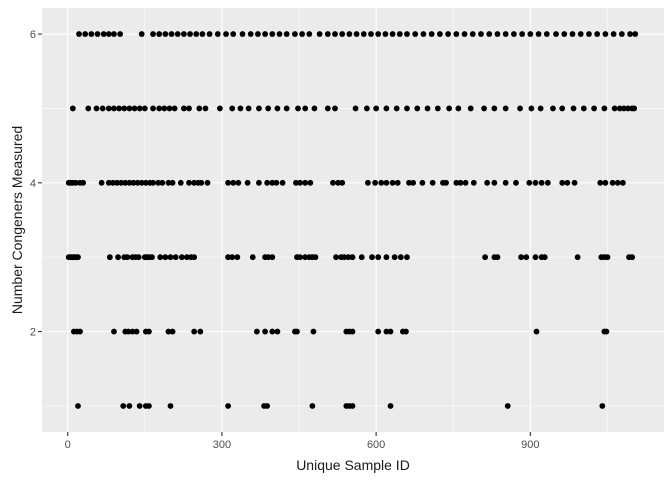 This screenshot has width=672, height=485. I want to click on y-tick-label: 6, so click(33, 35).